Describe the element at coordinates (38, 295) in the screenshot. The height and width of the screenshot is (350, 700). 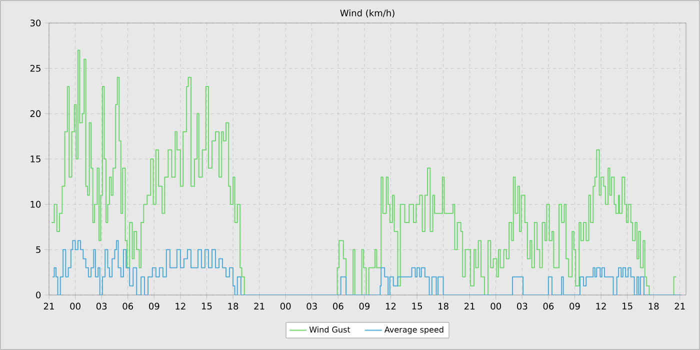
I see `y-tick-label: 0` at that location.